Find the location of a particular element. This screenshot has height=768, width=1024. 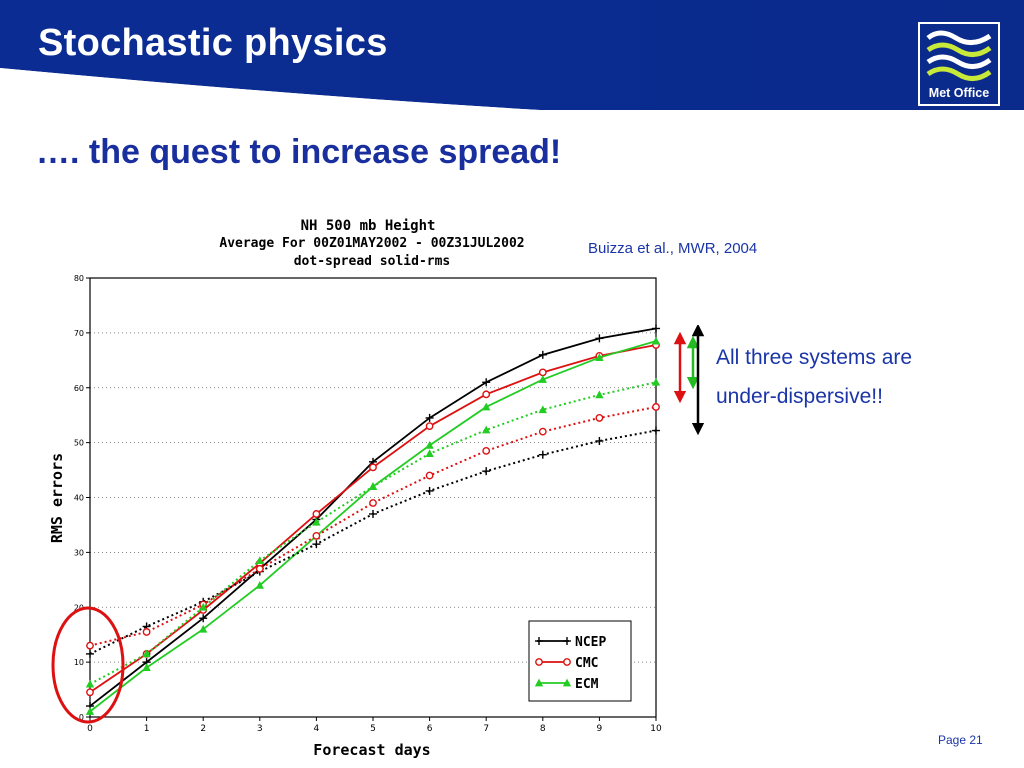

chart-legend: NCEP CMC ECM is located at coordinates (580, 661).